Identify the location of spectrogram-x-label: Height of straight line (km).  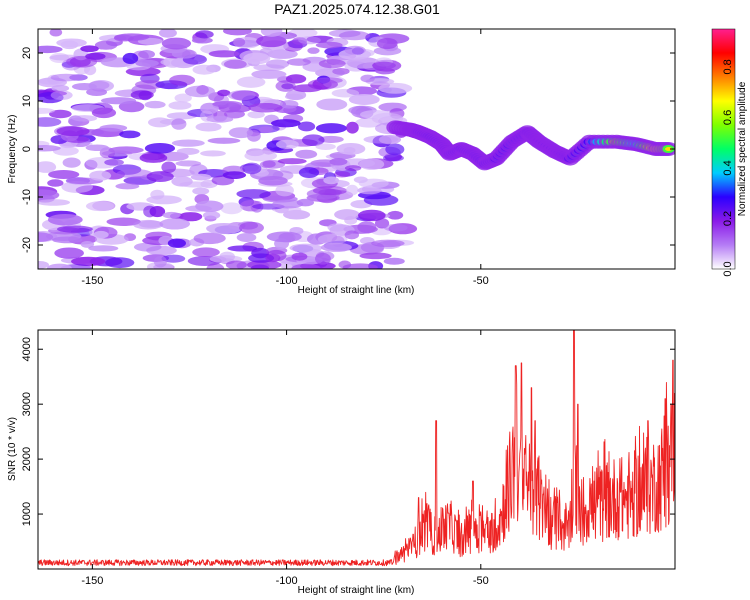
(356, 290).